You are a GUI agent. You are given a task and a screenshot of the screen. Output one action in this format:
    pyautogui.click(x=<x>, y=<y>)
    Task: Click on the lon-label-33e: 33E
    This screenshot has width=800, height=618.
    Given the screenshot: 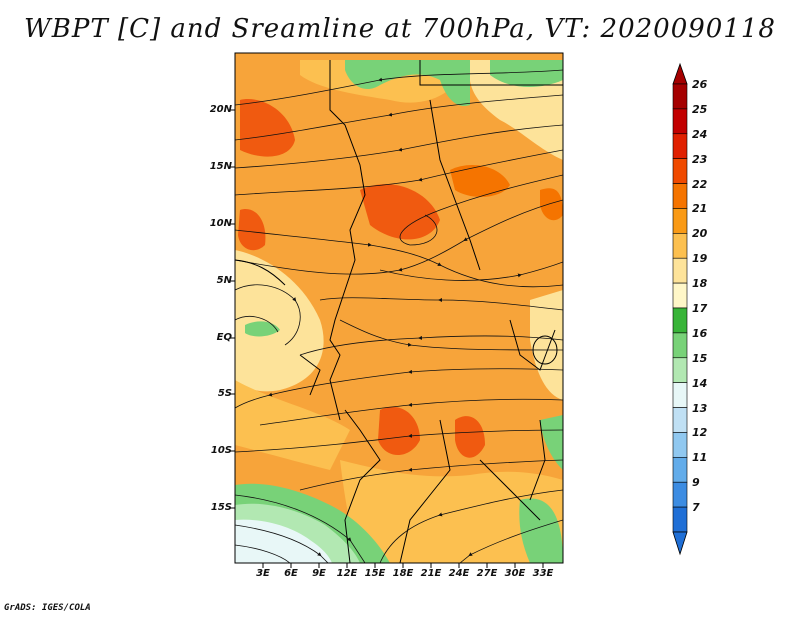 What is the action you would take?
    pyautogui.click(x=543, y=573)
    